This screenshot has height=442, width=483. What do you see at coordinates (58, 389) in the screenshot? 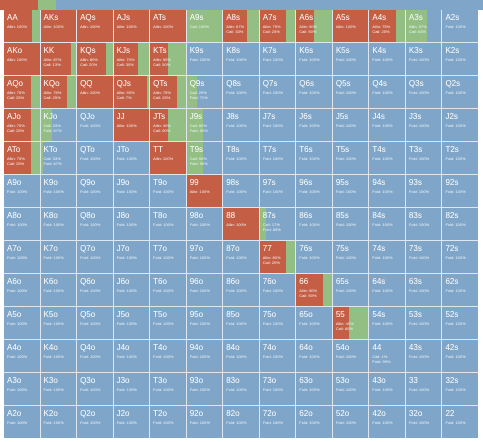
I see `hand-cell-k3o: K3o Fold: 100%` at bounding box center [58, 389].